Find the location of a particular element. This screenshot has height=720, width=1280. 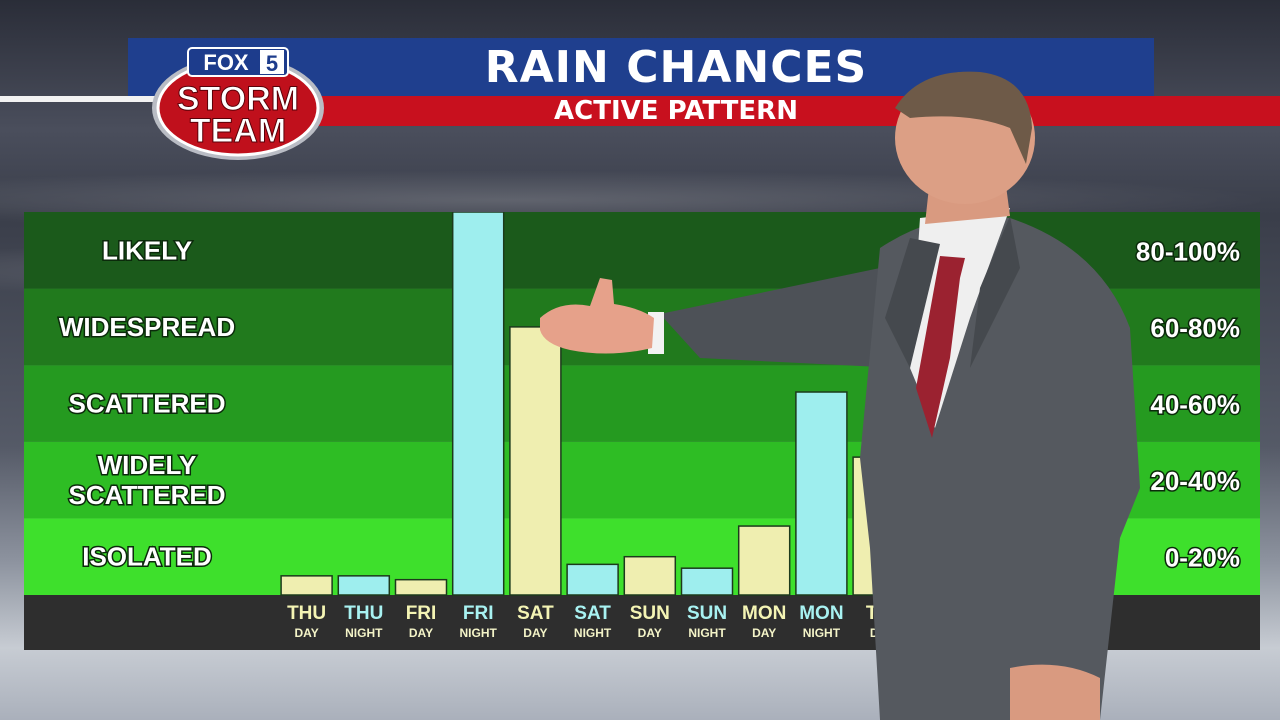

bar-sat-night is located at coordinates (592, 579).